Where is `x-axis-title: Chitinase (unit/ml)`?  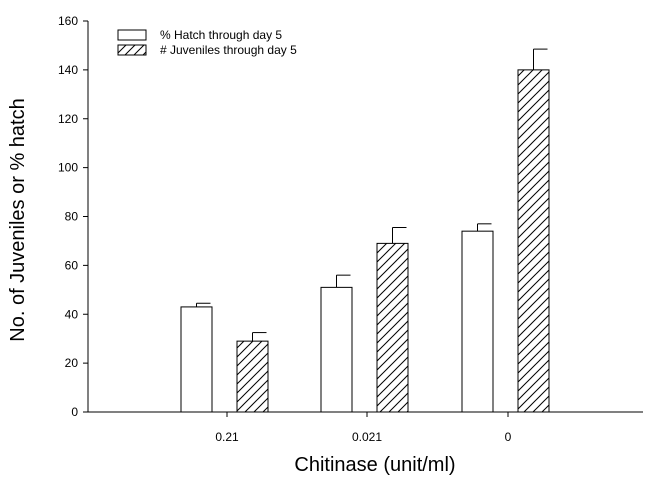 x-axis-title: Chitinase (unit/ml) is located at coordinates (374, 465).